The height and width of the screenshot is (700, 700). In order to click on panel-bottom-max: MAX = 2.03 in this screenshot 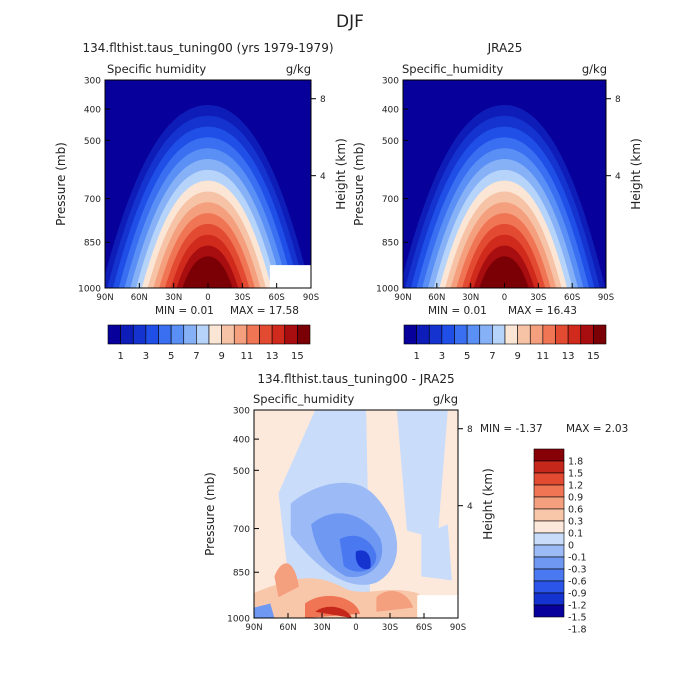, I will do `click(597, 429)`.